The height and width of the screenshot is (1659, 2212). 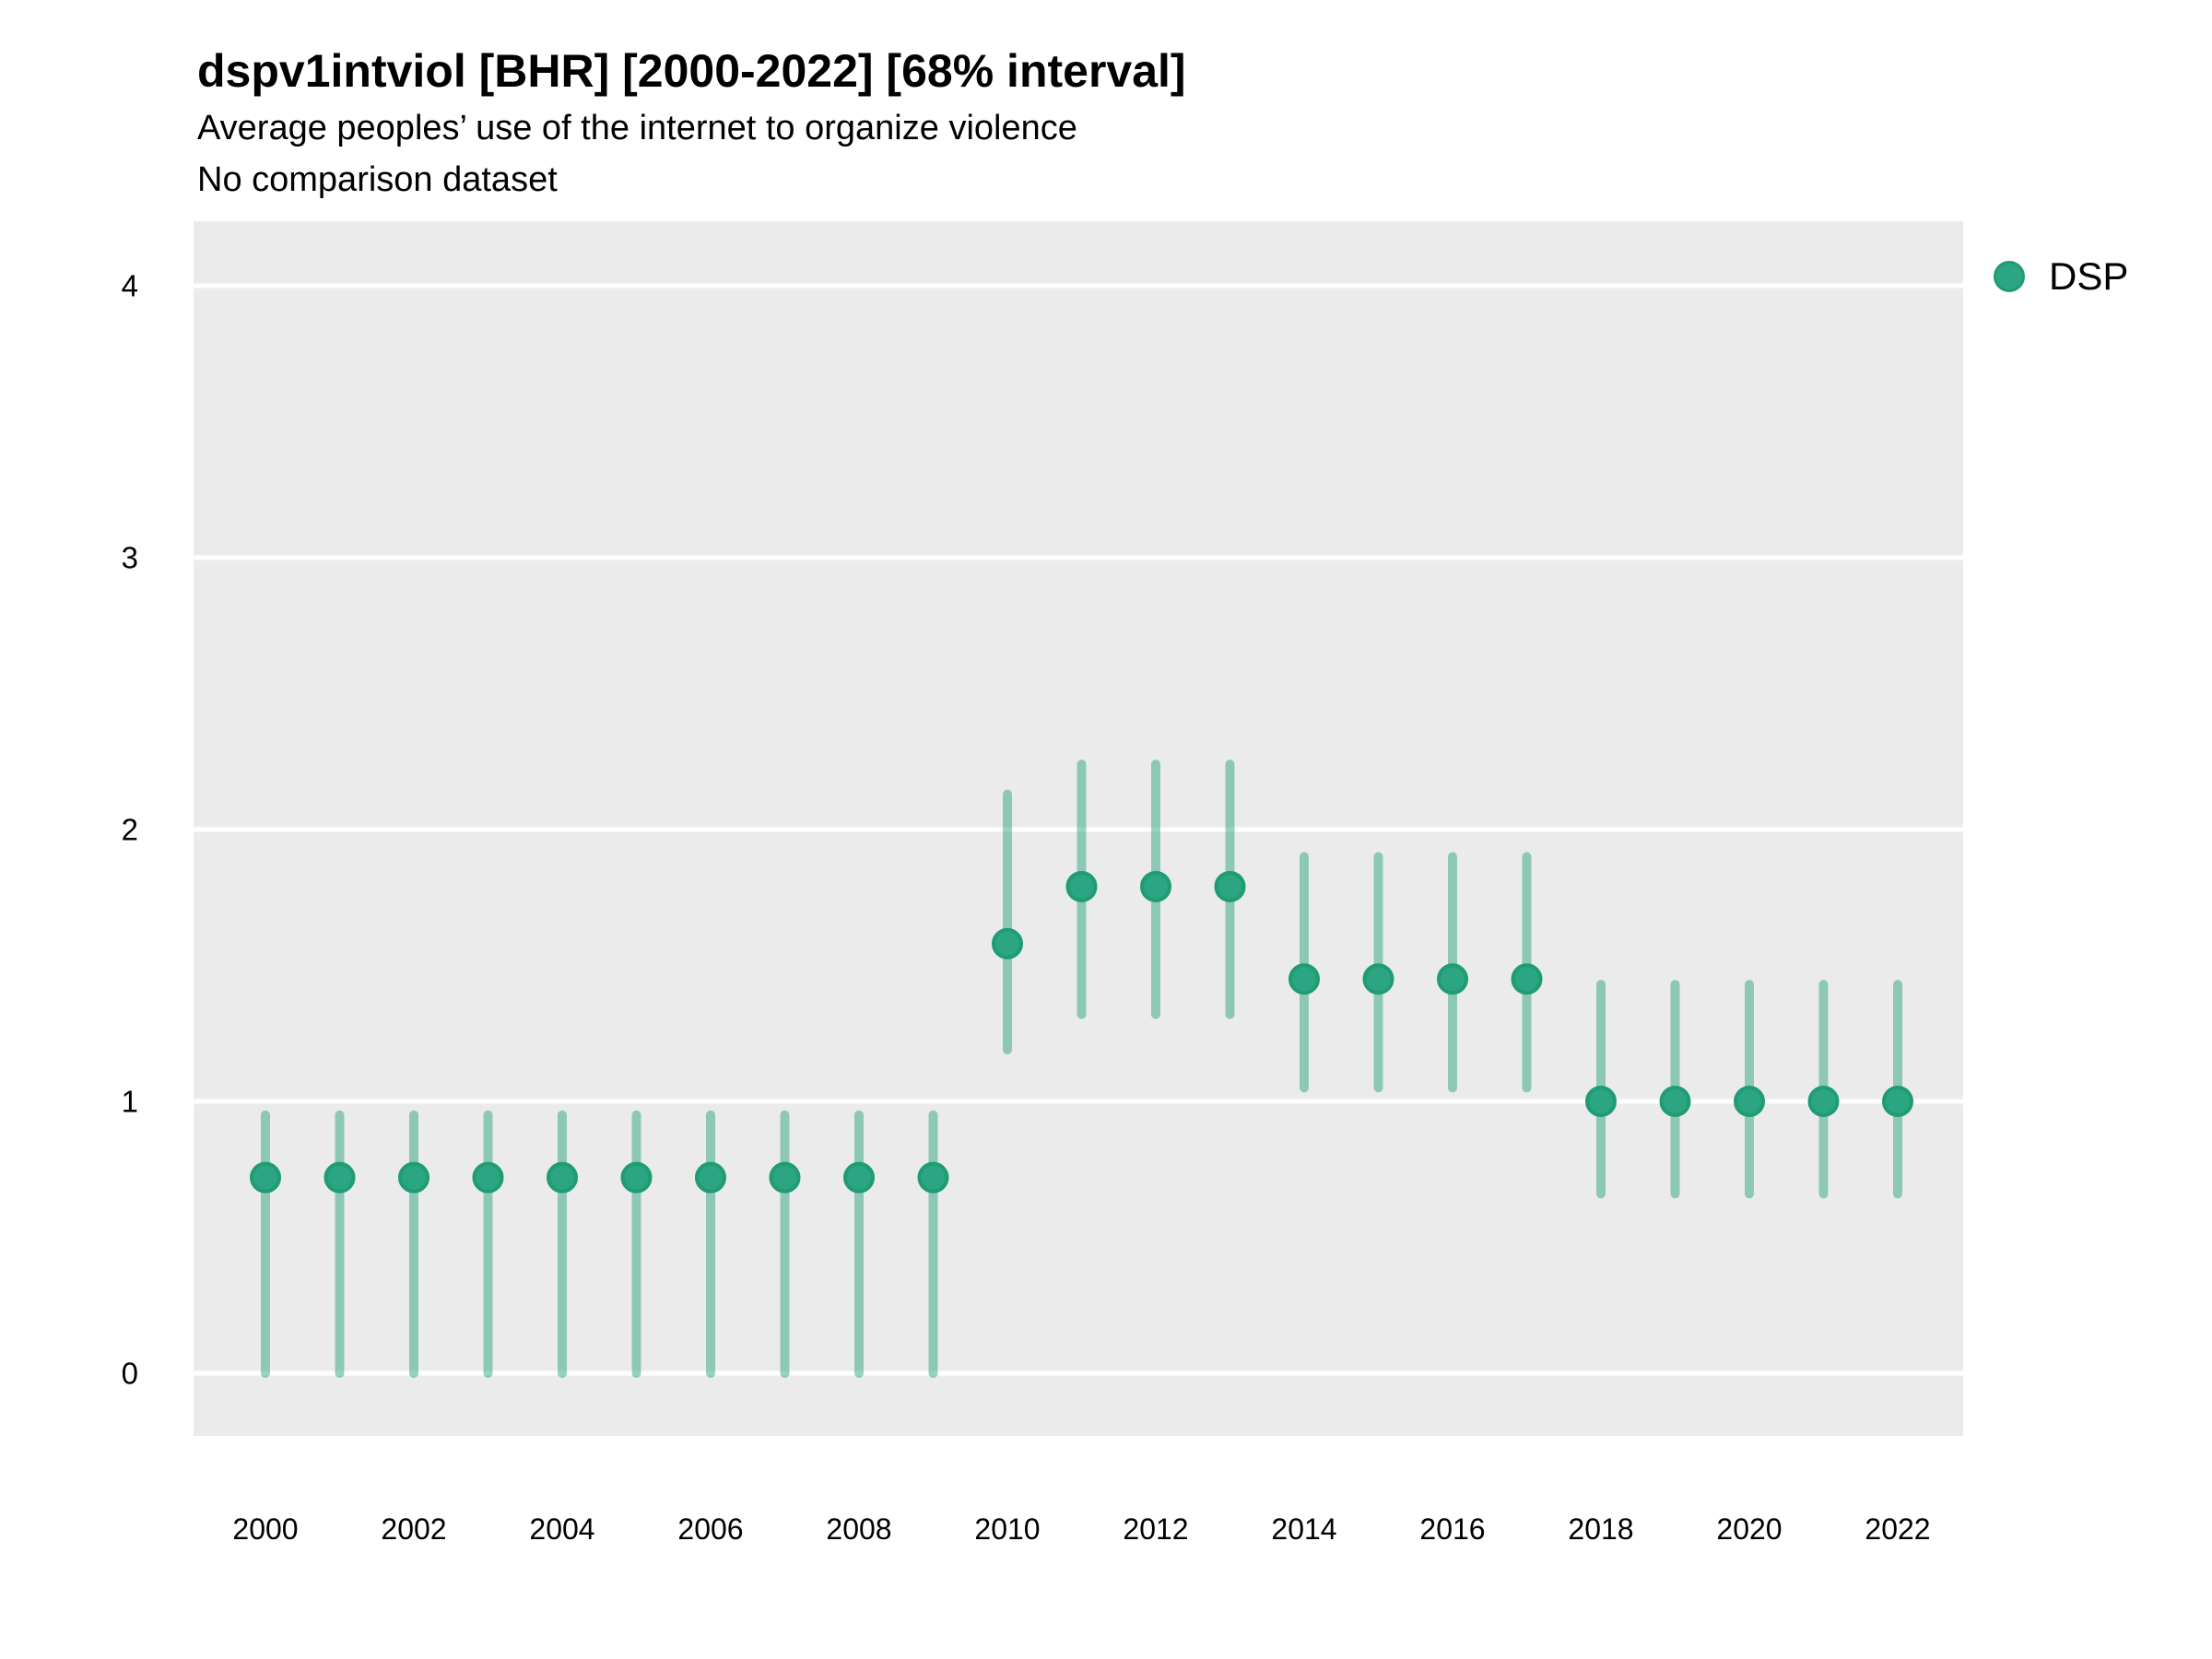 What do you see at coordinates (1155, 1529) in the screenshot?
I see `x-tick-label-2012: 2012` at bounding box center [1155, 1529].